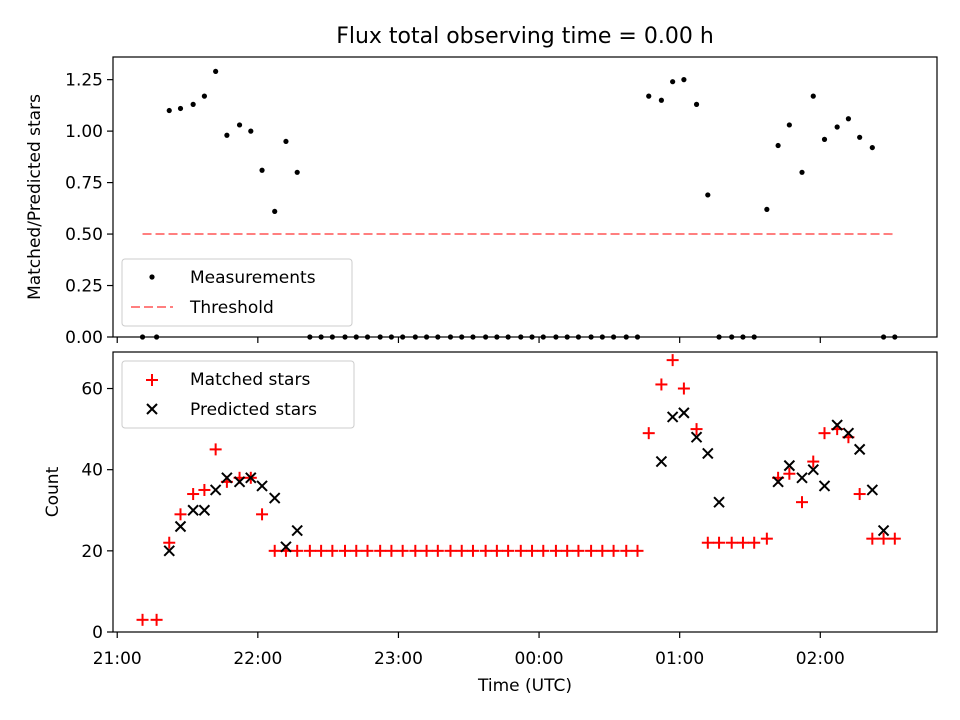 This screenshot has height=720, width=960. Describe the element at coordinates (152, 277) in the screenshot. I see `legend-measurements-marker` at that location.